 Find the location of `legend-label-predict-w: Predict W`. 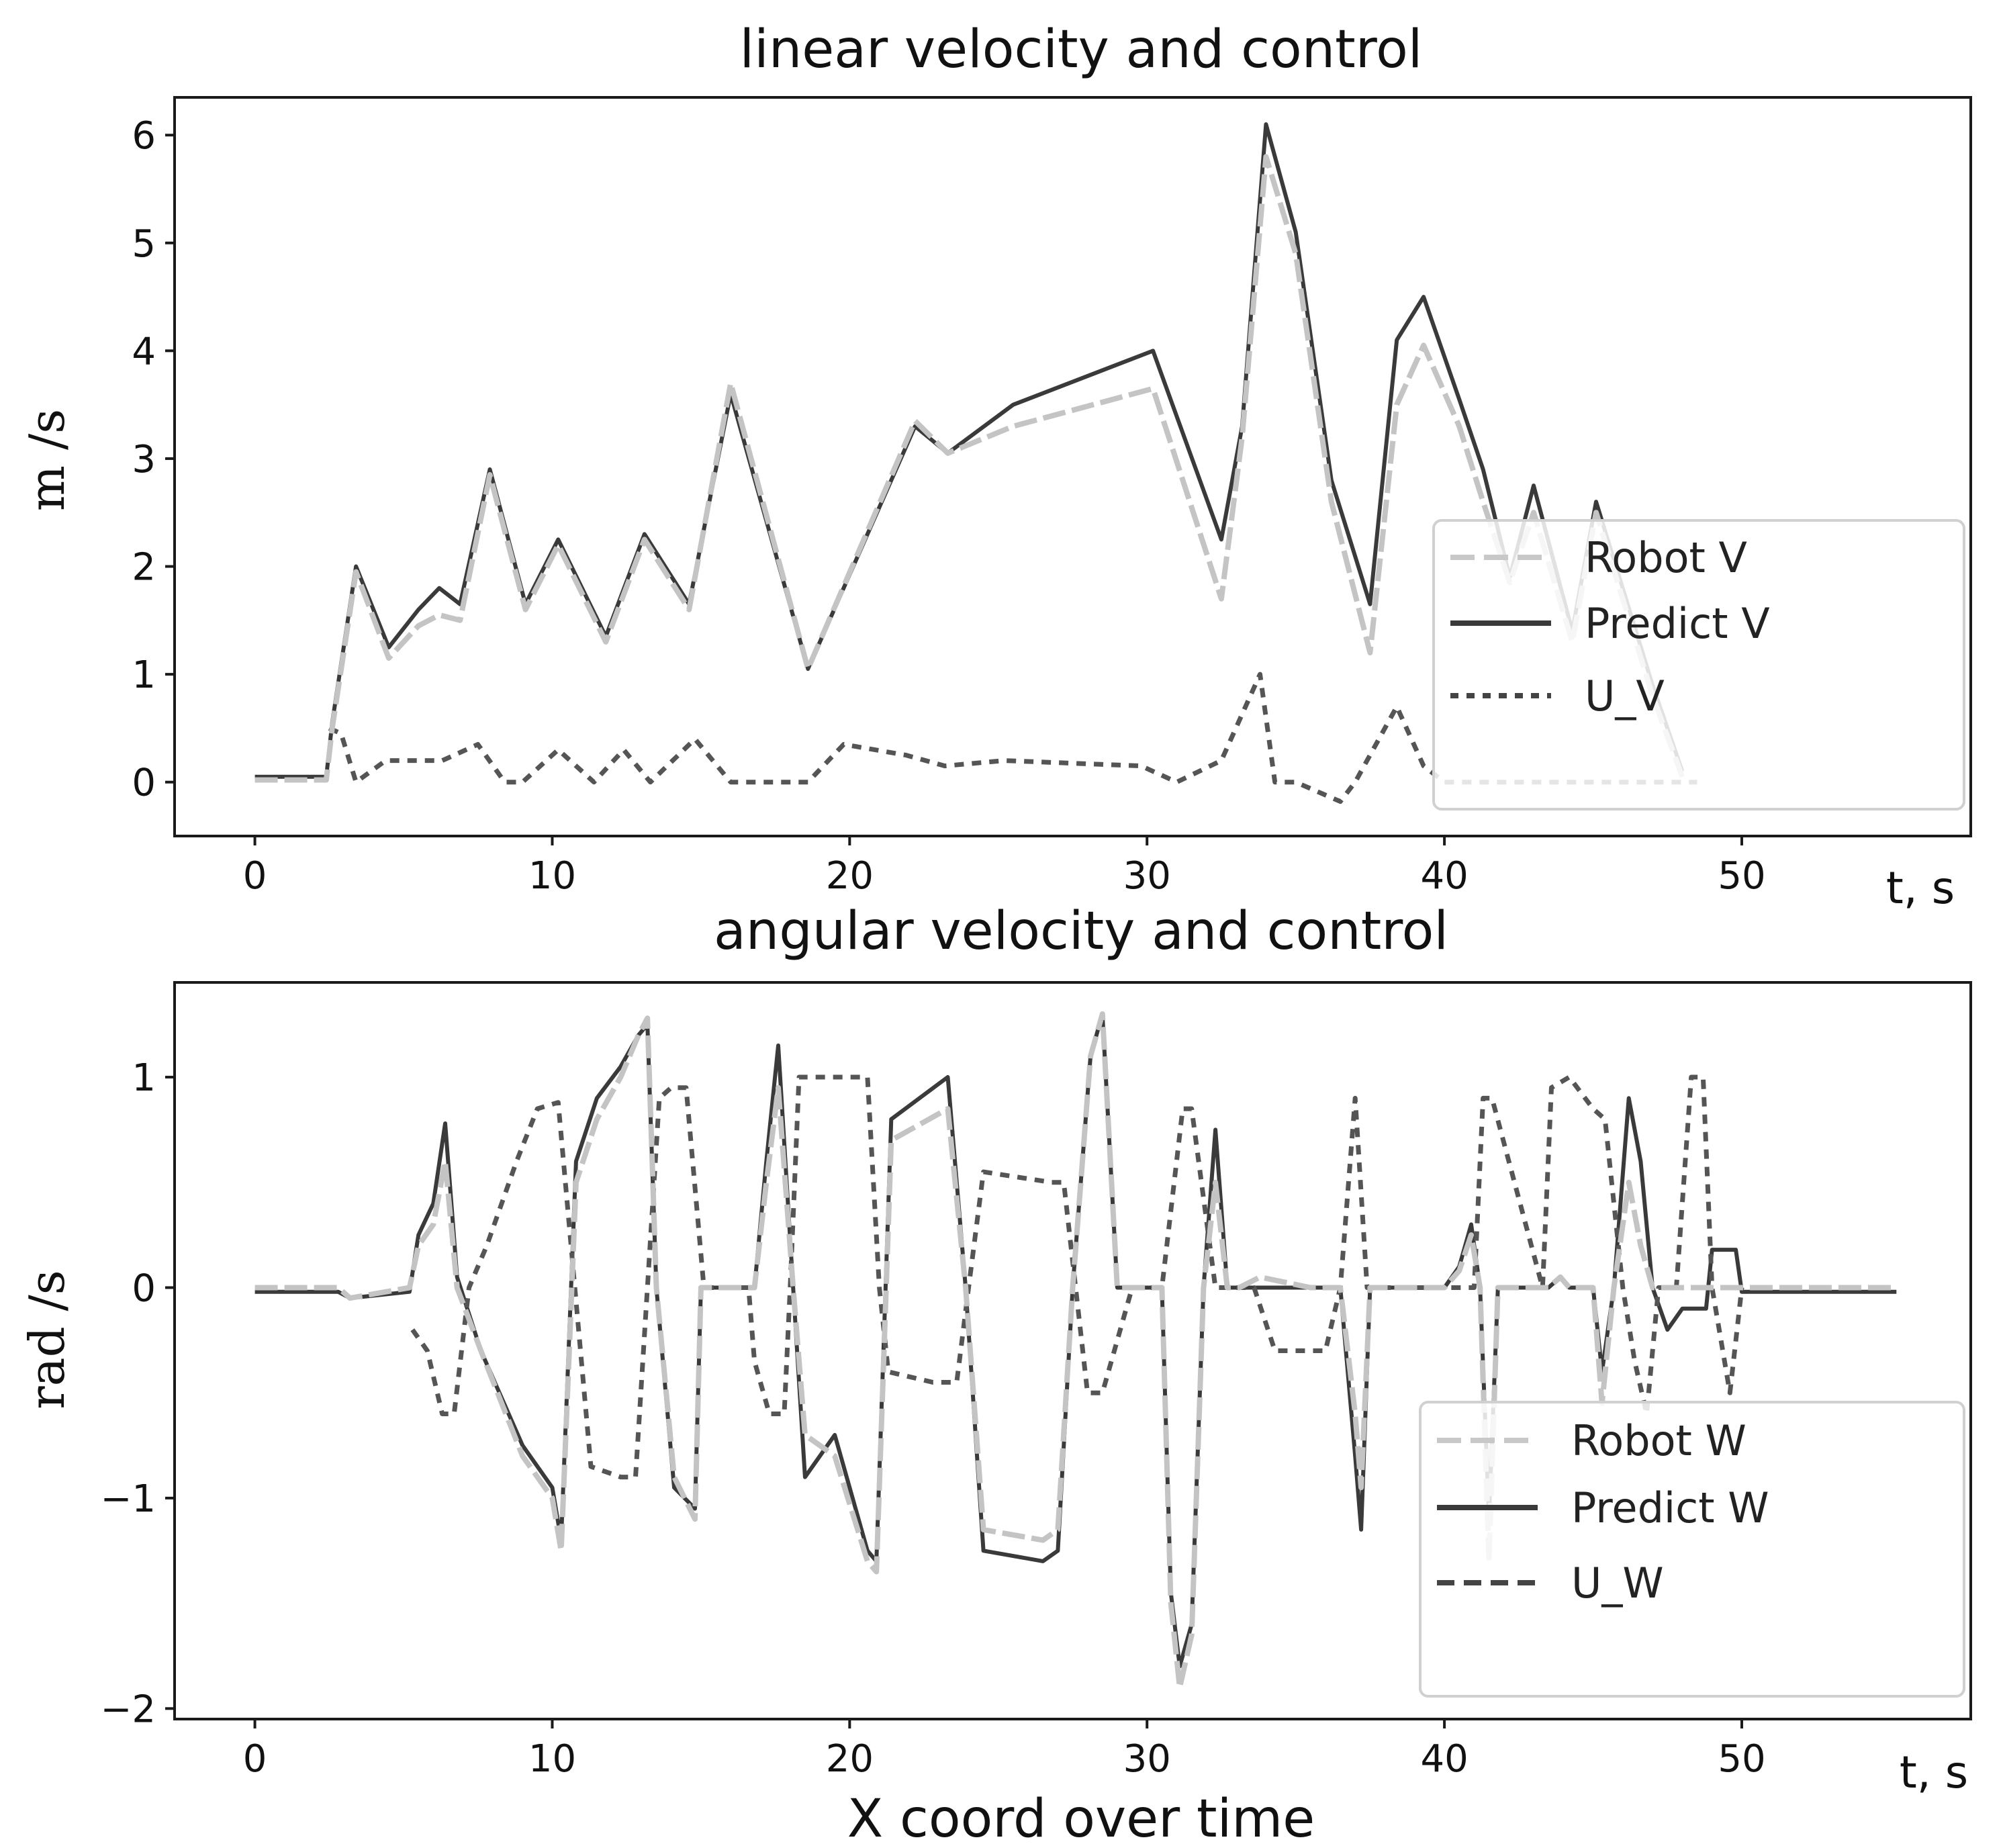

legend-label-predict-w: Predict W is located at coordinates (1670, 1507).